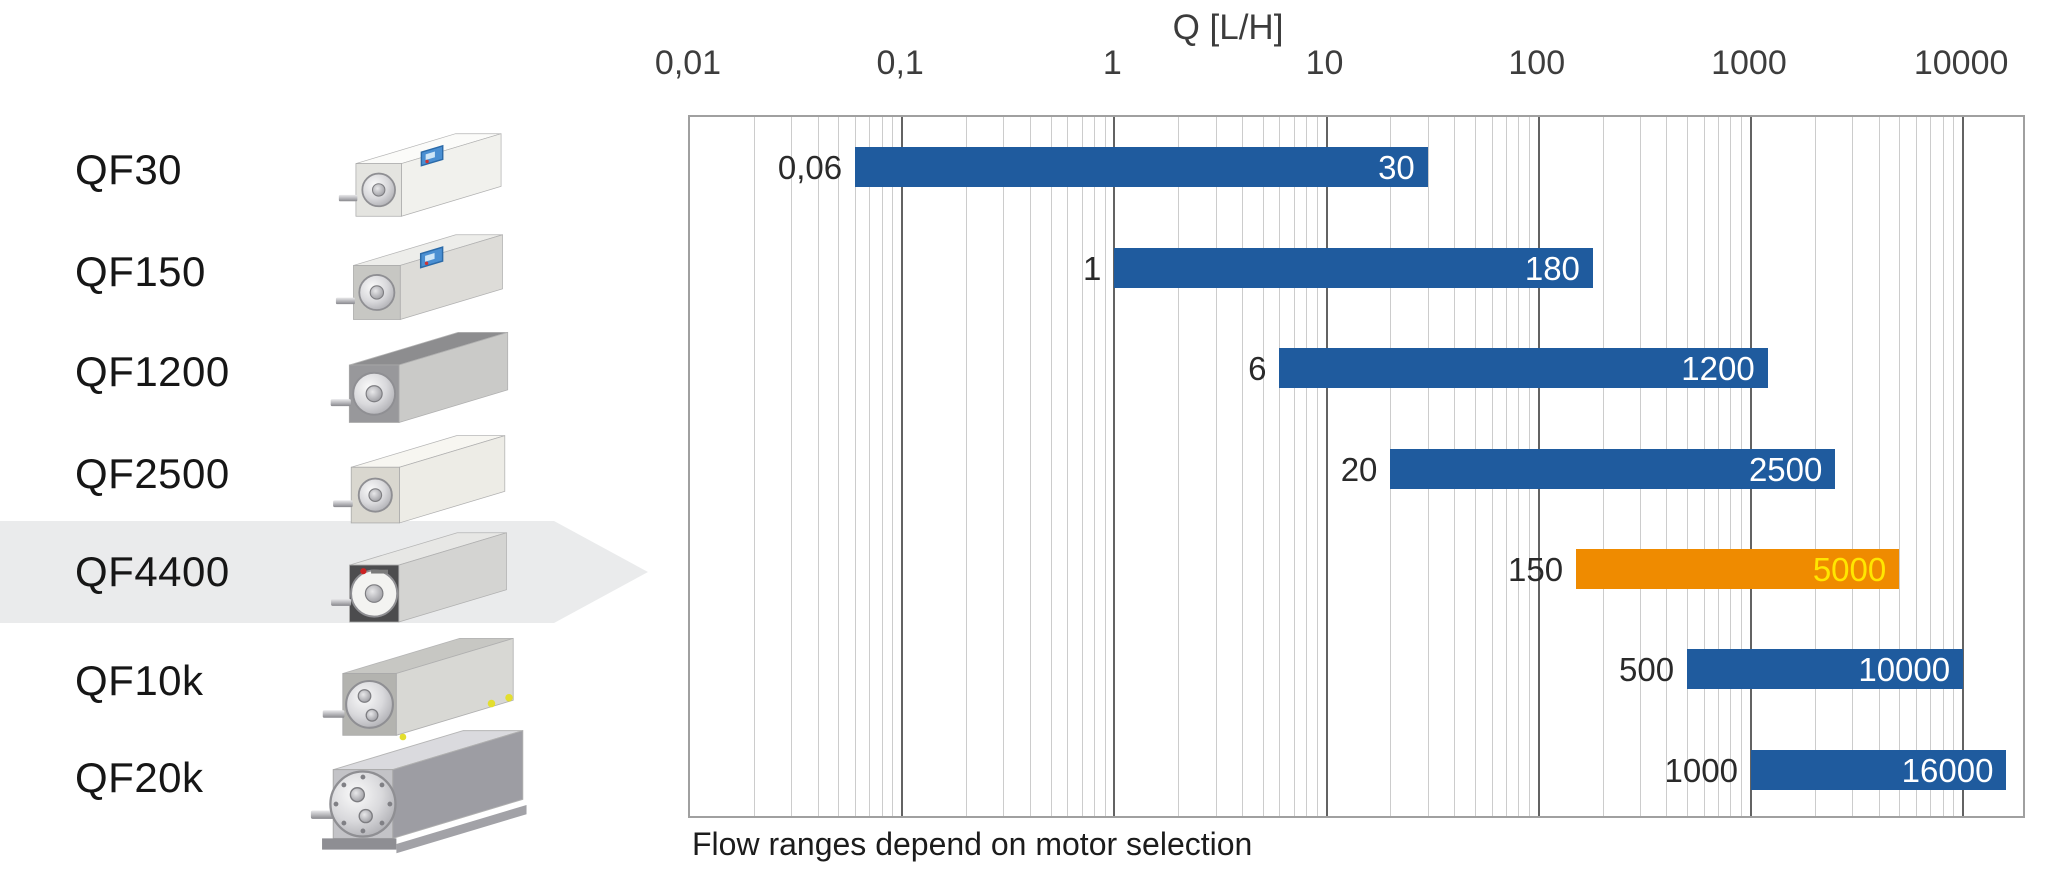 The width and height of the screenshot is (2048, 878). Describe the element at coordinates (1825, 669) in the screenshot. I see `flow-range-bar-qf10k: 10000` at that location.